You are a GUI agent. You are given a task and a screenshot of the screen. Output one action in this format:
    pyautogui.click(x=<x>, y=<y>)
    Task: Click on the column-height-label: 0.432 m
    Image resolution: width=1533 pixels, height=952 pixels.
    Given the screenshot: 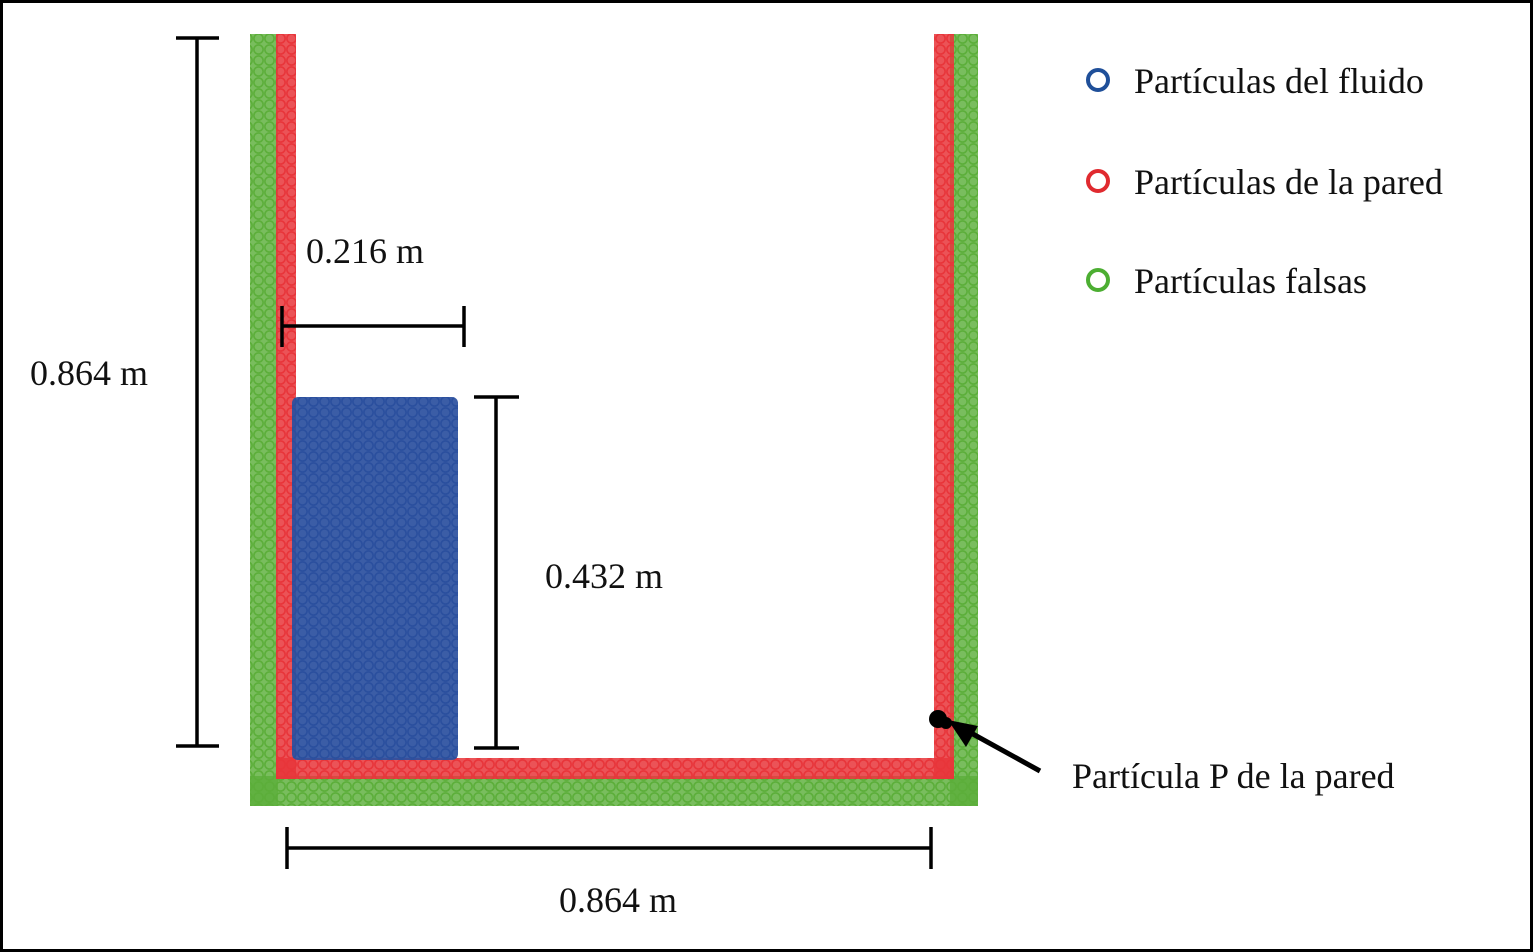 What is the action you would take?
    pyautogui.click(x=604, y=576)
    